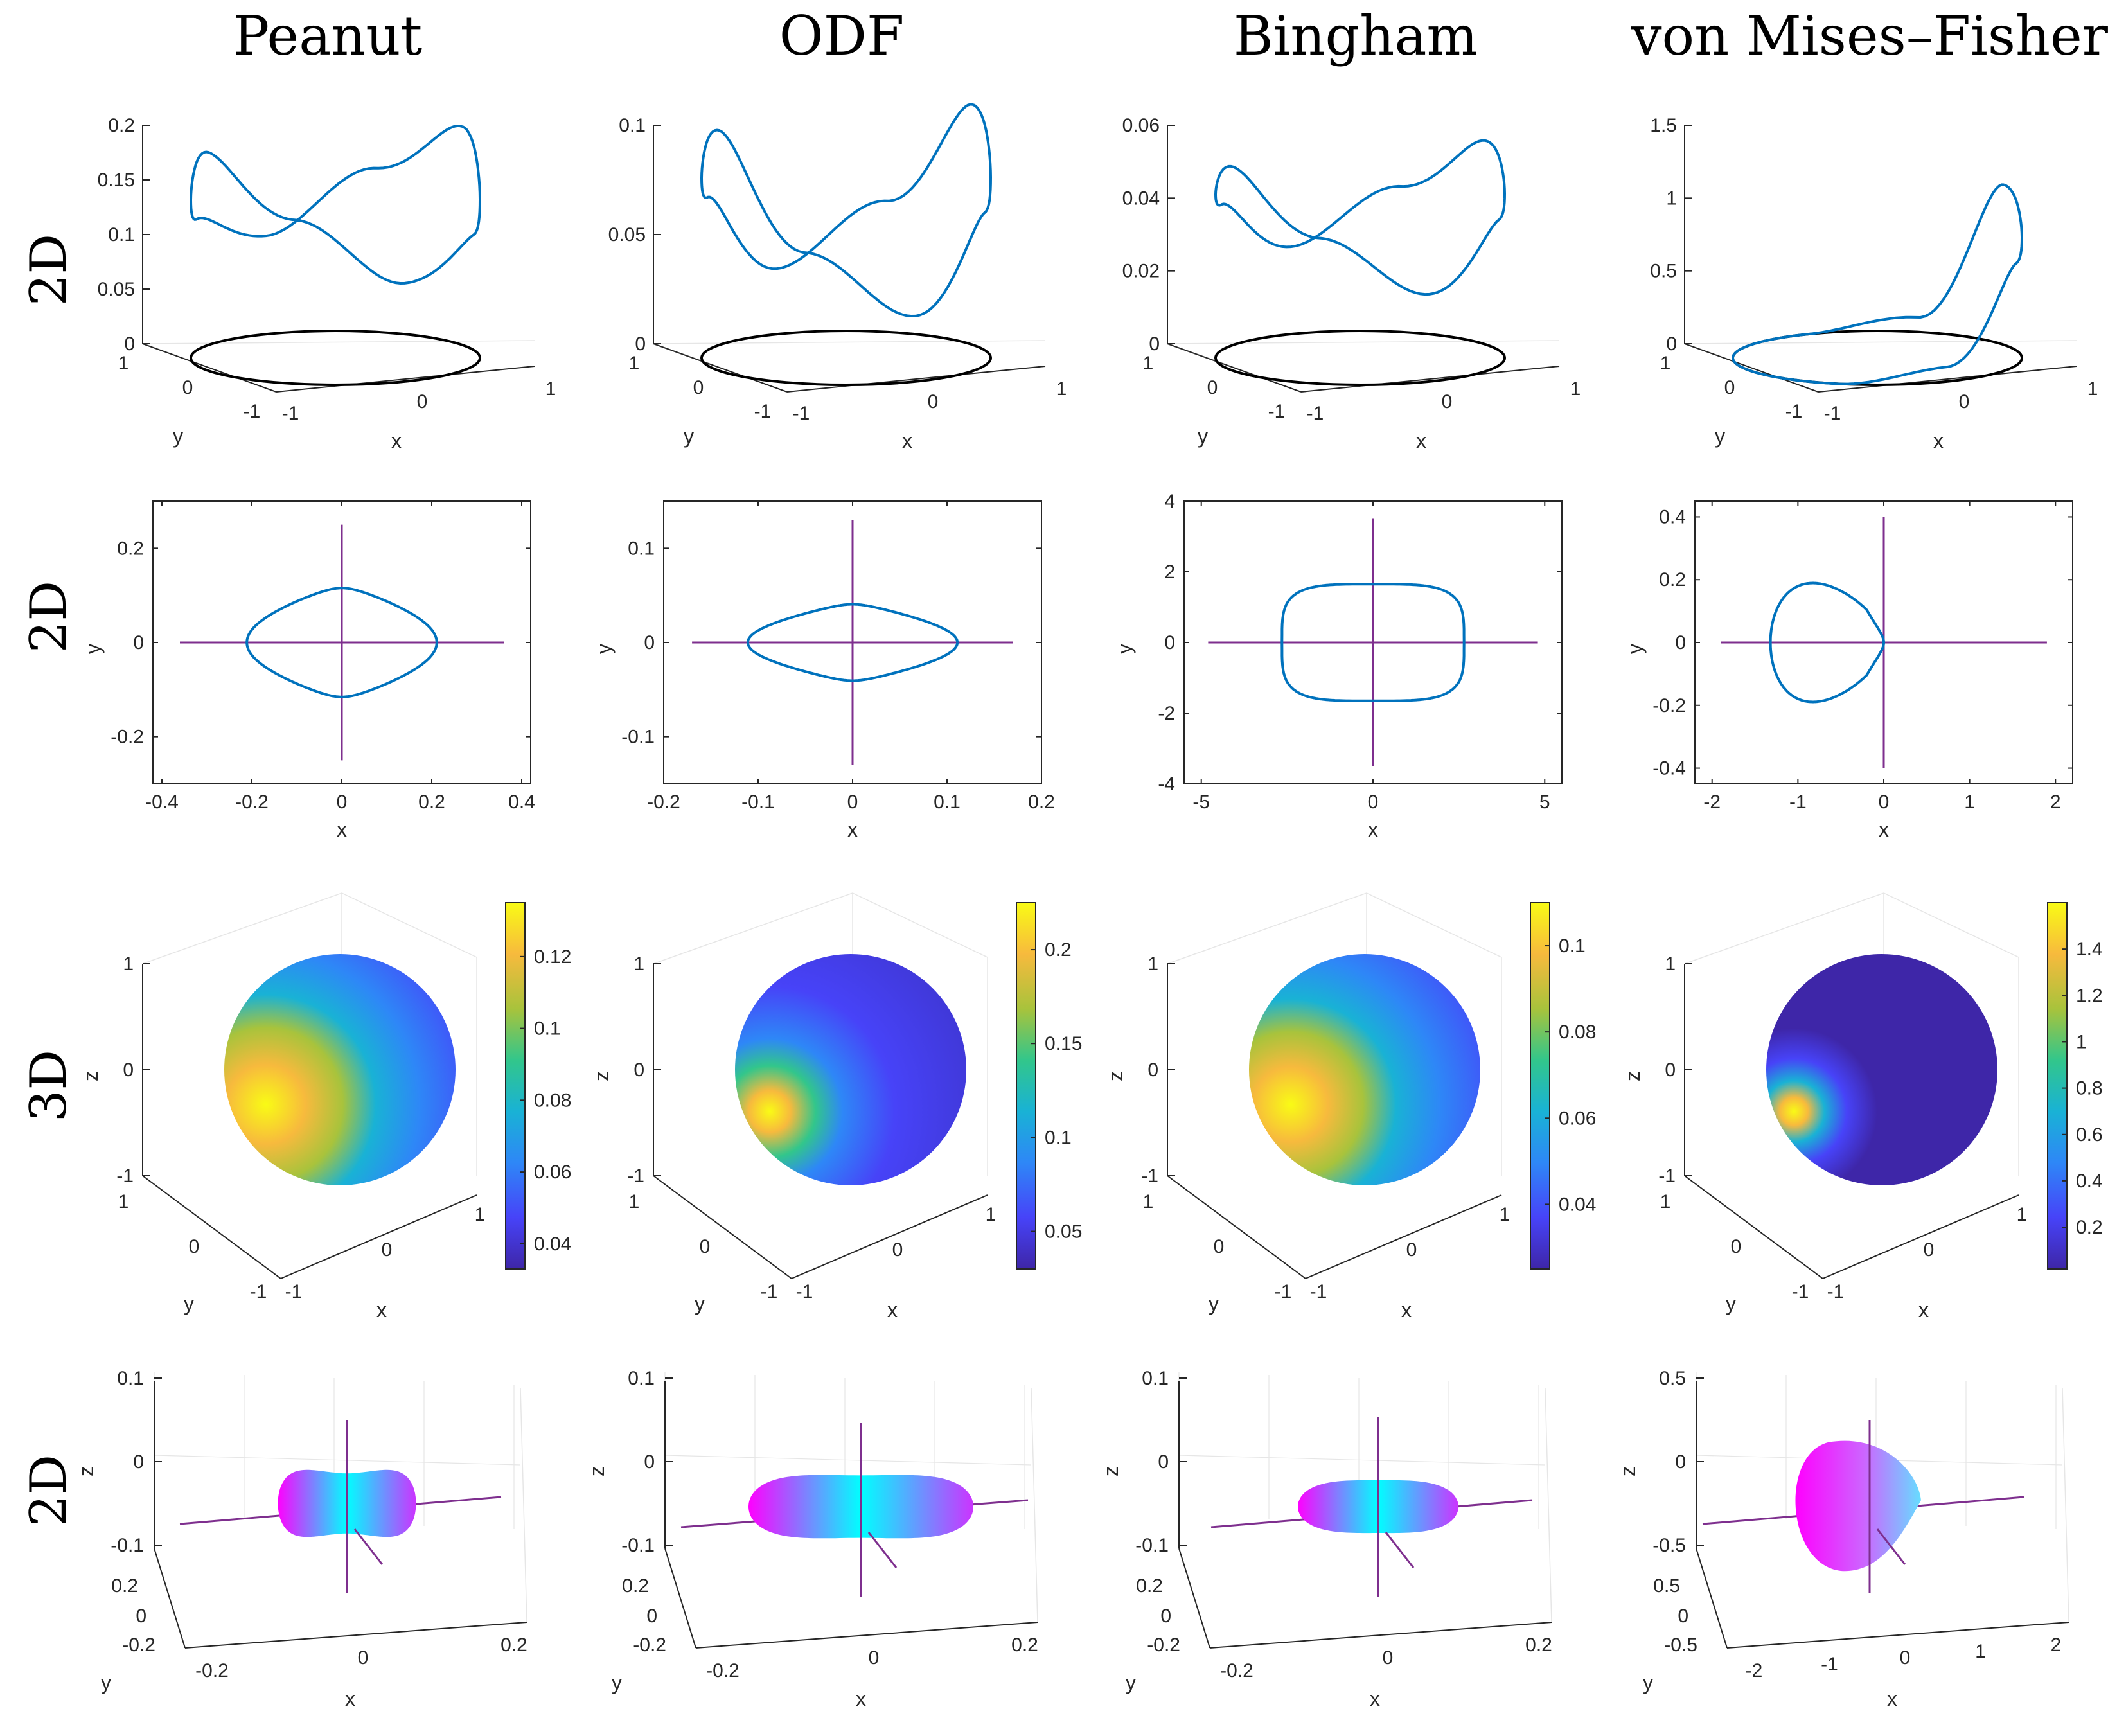 The height and width of the screenshot is (1736, 2117). Describe the element at coordinates (1672, 344) in the screenshot. I see `z-tick-label: 0` at that location.